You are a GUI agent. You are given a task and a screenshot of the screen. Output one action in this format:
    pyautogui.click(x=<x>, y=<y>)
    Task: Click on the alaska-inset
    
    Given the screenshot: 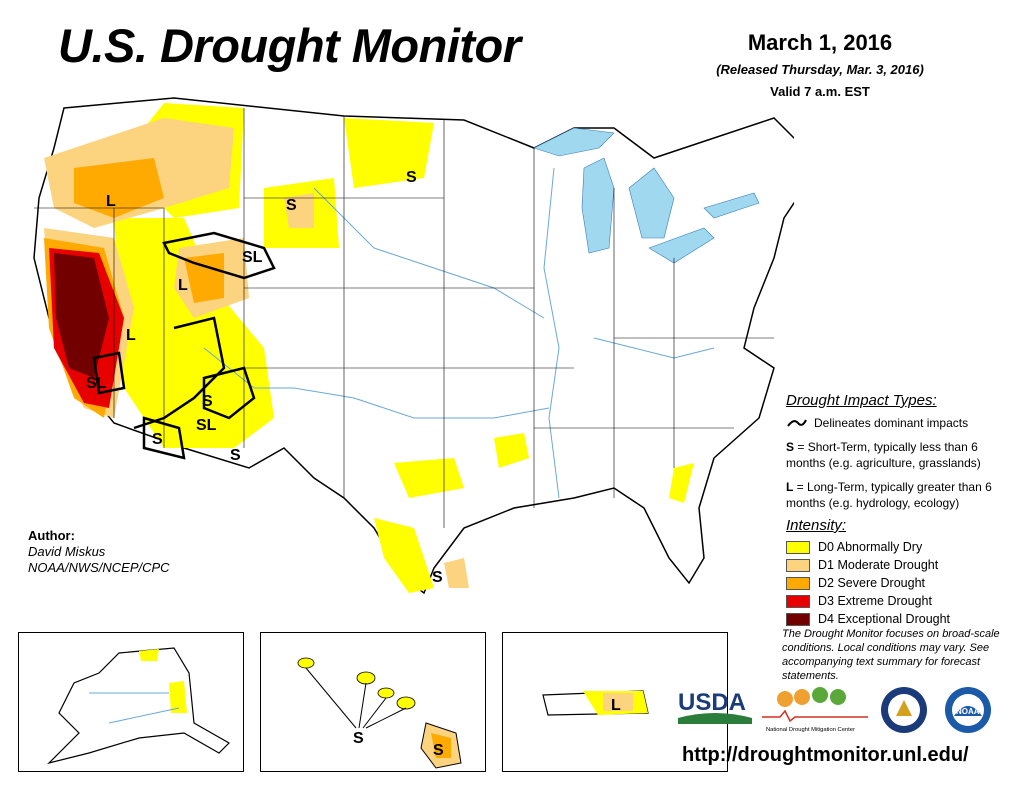 What is the action you would take?
    pyautogui.click(x=131, y=702)
    